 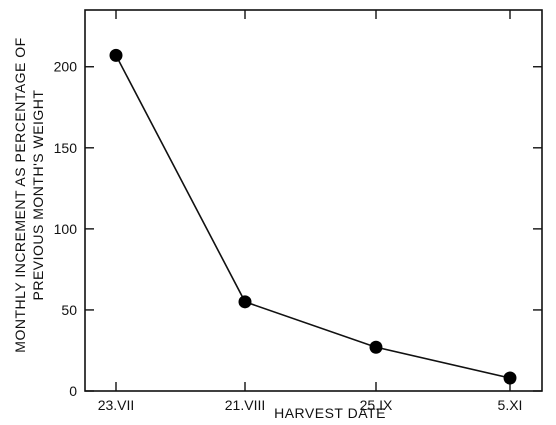 I want to click on y-axis-title-line-2: PREVIOUS MONTH'S WEIGHT, so click(x=38, y=195).